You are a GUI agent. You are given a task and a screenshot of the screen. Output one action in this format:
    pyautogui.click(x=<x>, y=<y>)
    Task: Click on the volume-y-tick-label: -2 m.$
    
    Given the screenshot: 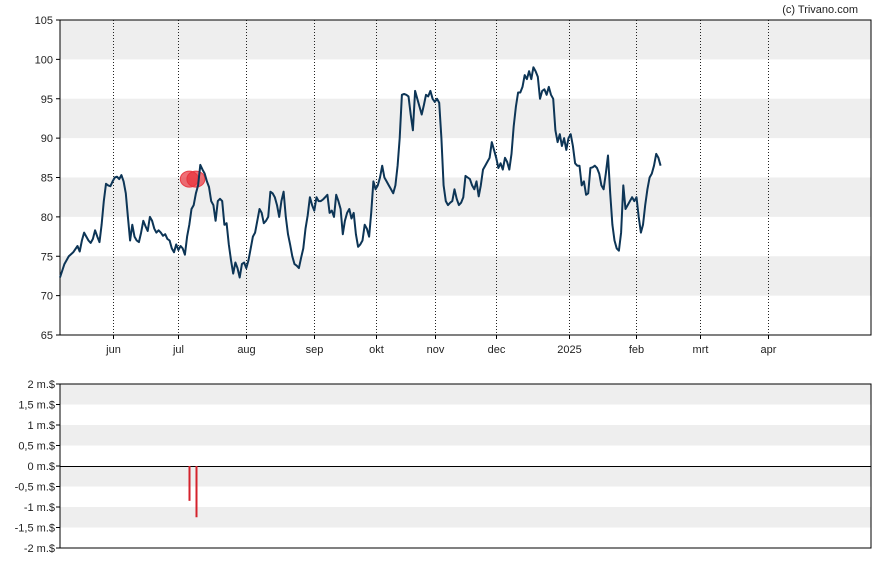 What is the action you would take?
    pyautogui.click(x=39, y=549)
    